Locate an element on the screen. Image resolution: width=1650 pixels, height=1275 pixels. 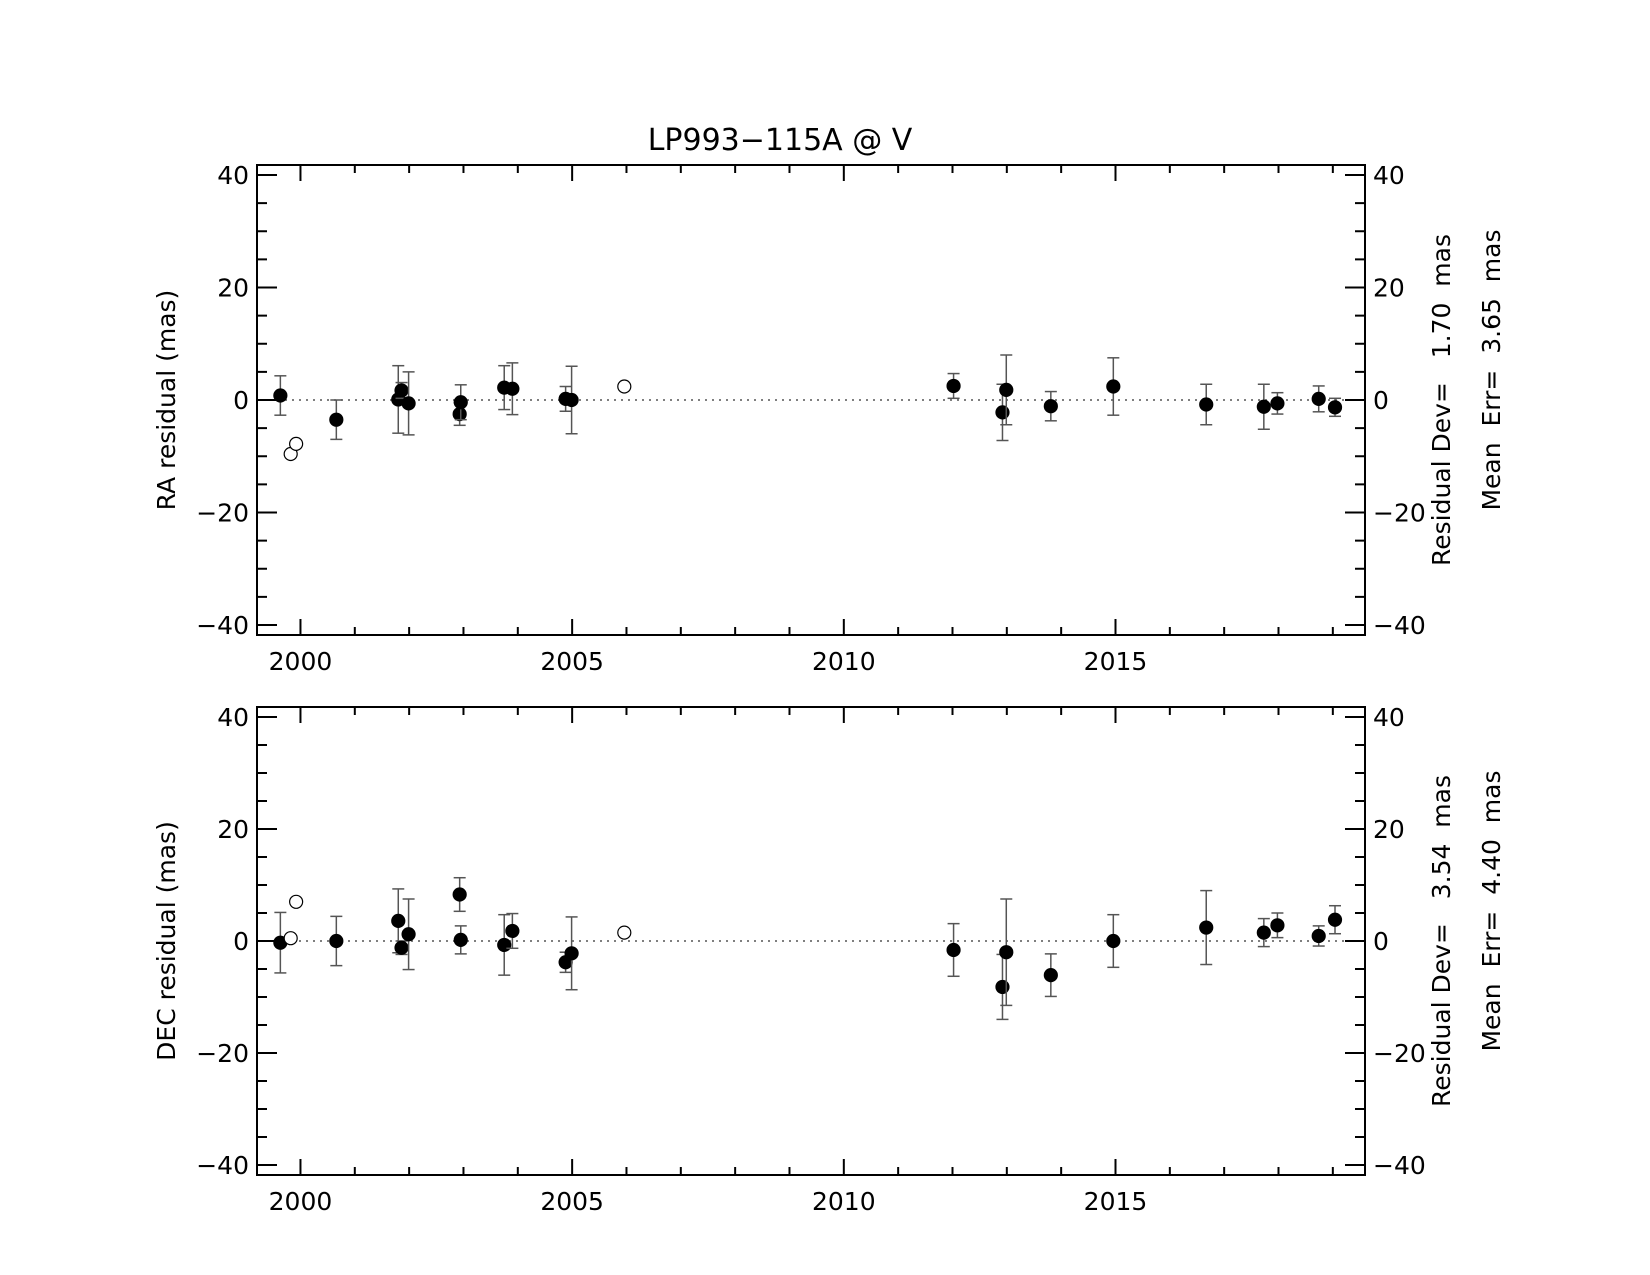
residual-dev-label: Residual Dev= 1.70 mas is located at coordinates (1441, 400).